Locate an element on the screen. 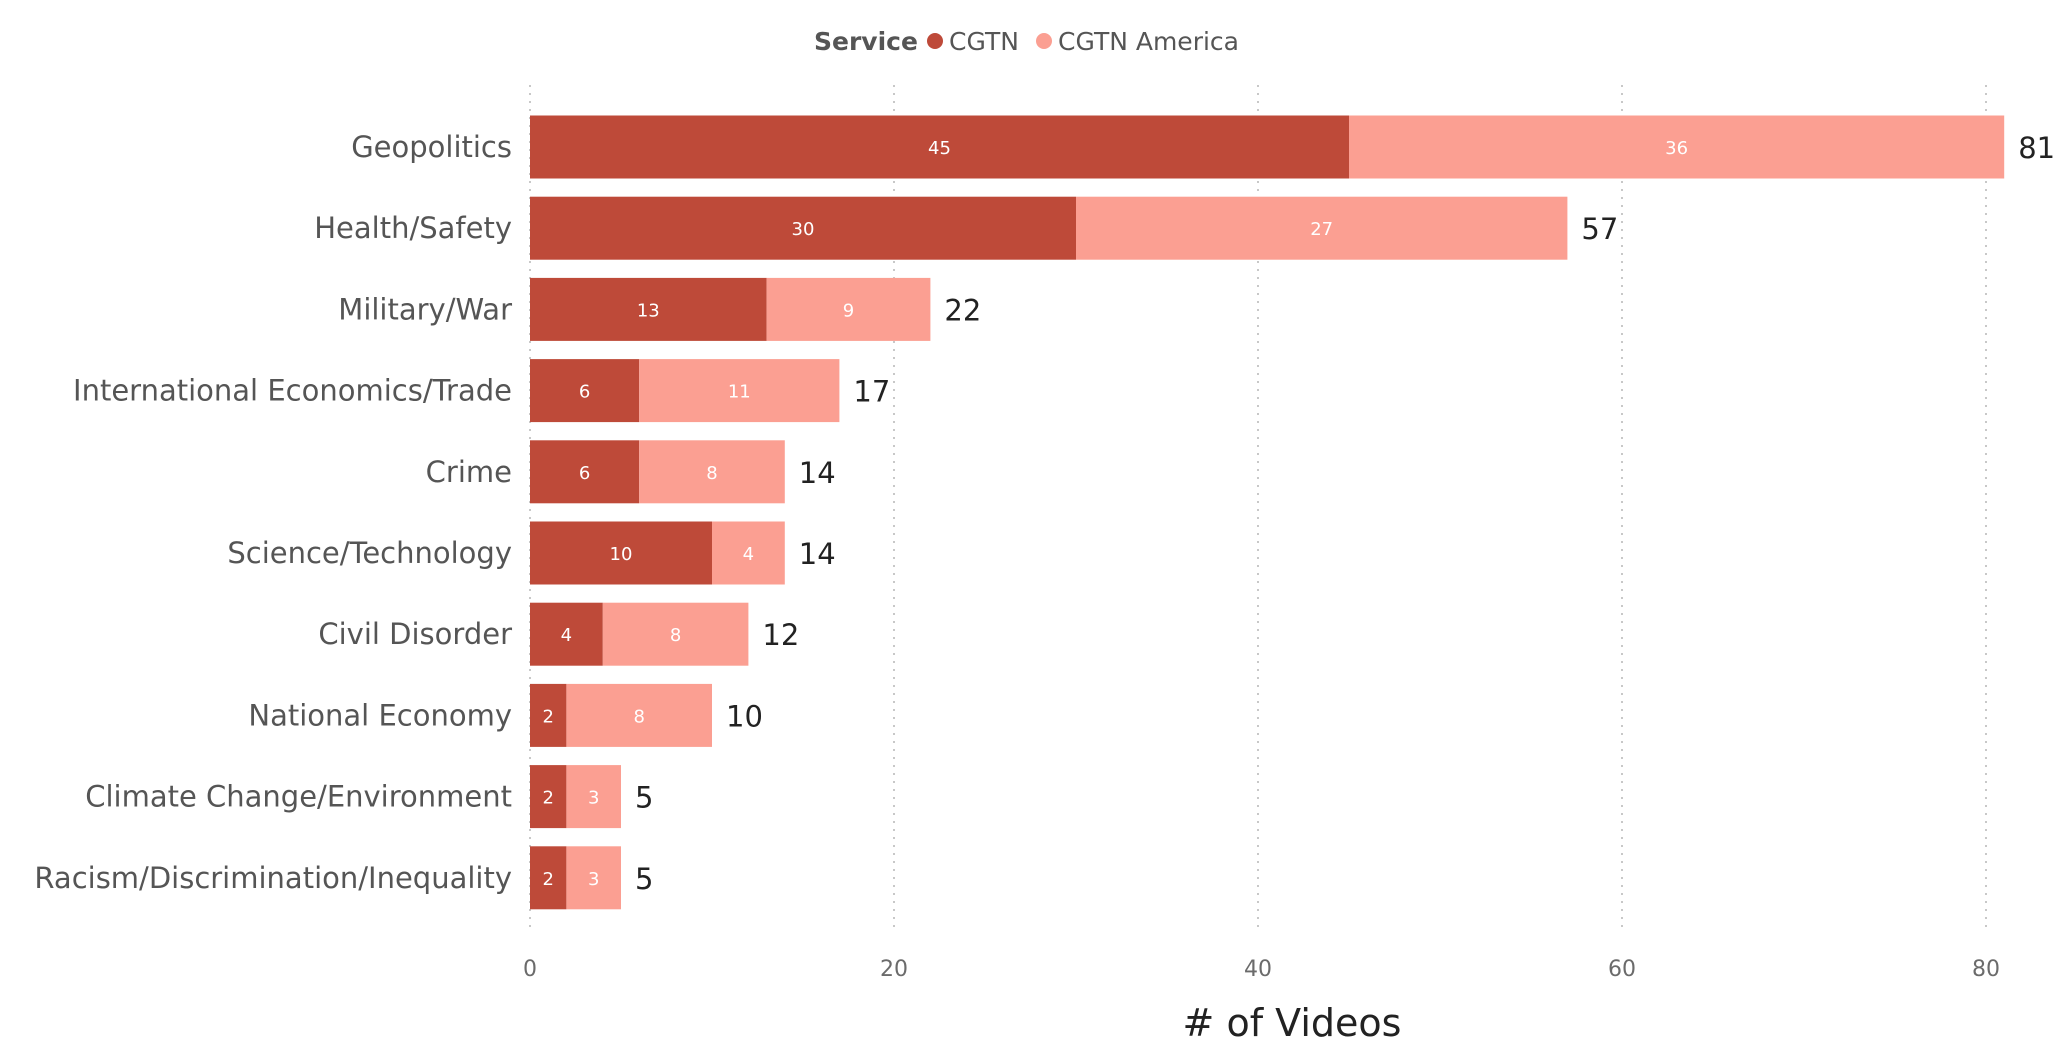 The height and width of the screenshot is (1054, 2072). data-label-cgtn-america-civil-disorder: 8 is located at coordinates (675, 635).